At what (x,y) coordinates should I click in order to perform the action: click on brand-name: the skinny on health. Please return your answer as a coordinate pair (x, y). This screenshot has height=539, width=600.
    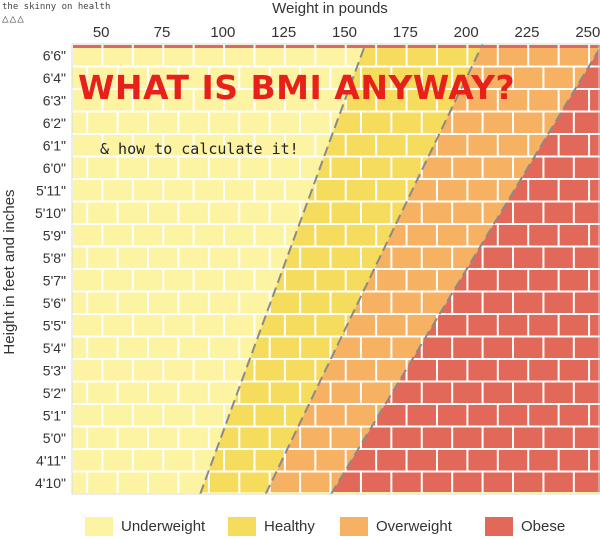
    Looking at the image, I should click on (56, 7).